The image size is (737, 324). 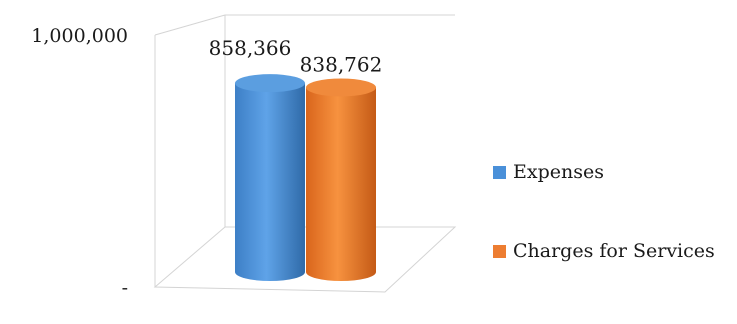 I want to click on bars-group, so click(x=305, y=178).